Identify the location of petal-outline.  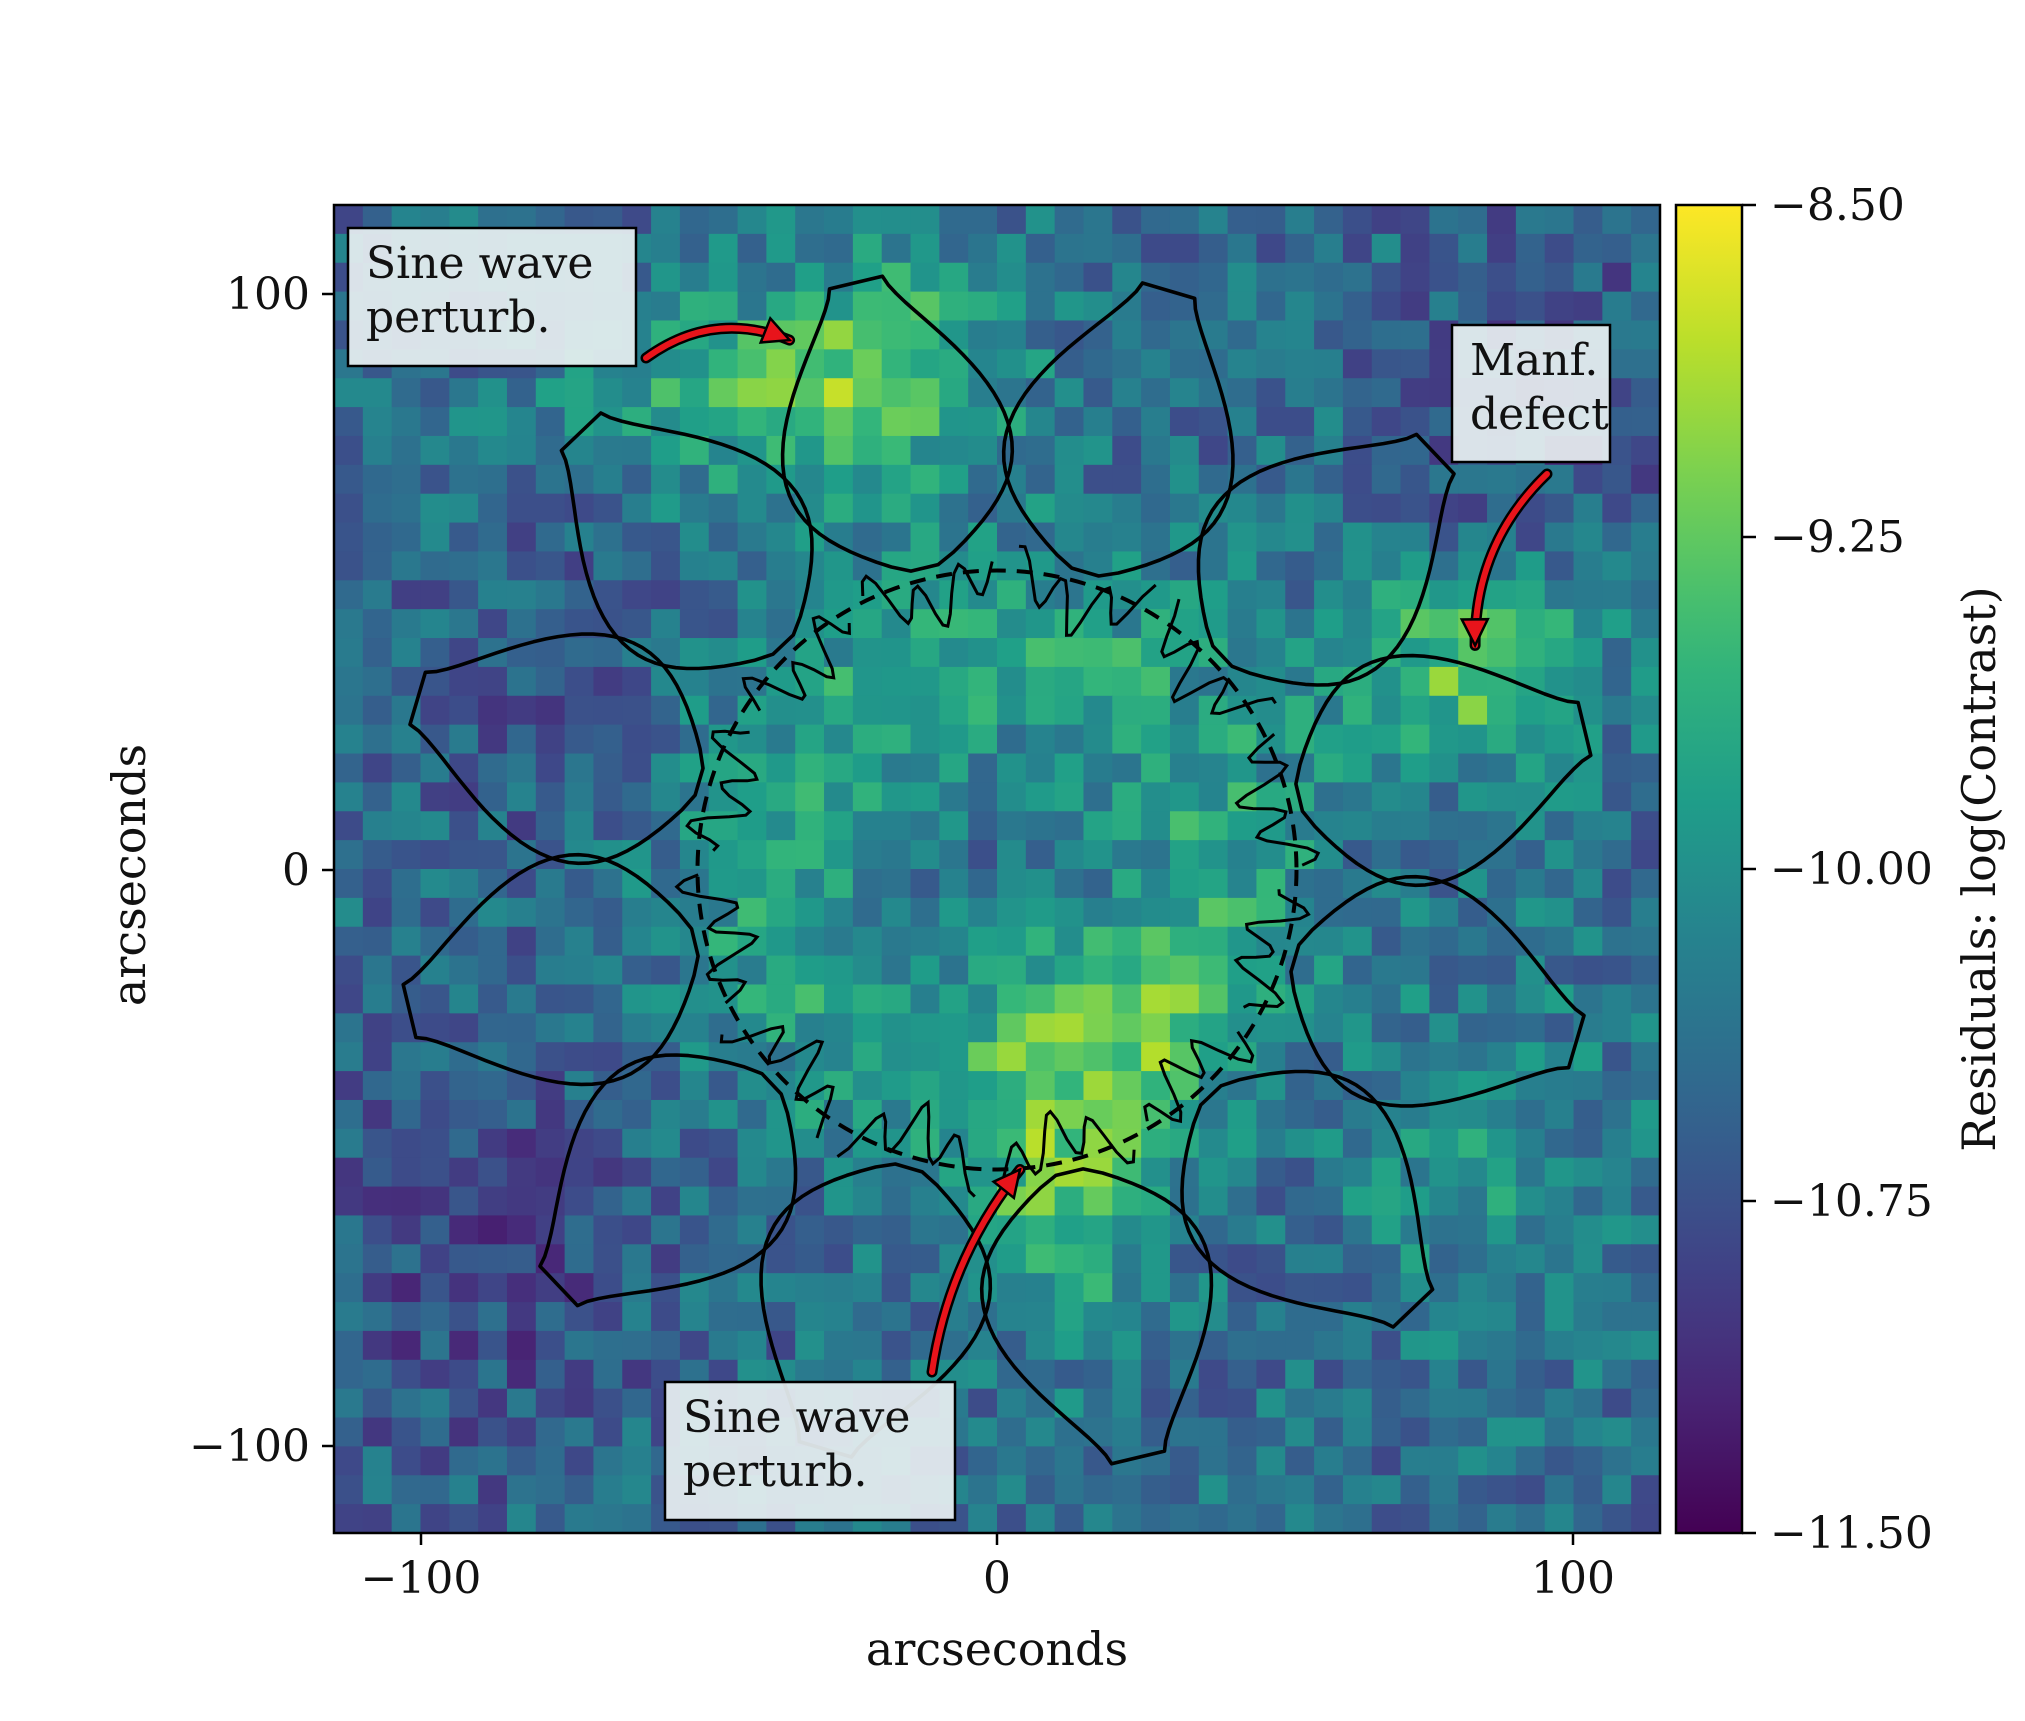
(668, 1180).